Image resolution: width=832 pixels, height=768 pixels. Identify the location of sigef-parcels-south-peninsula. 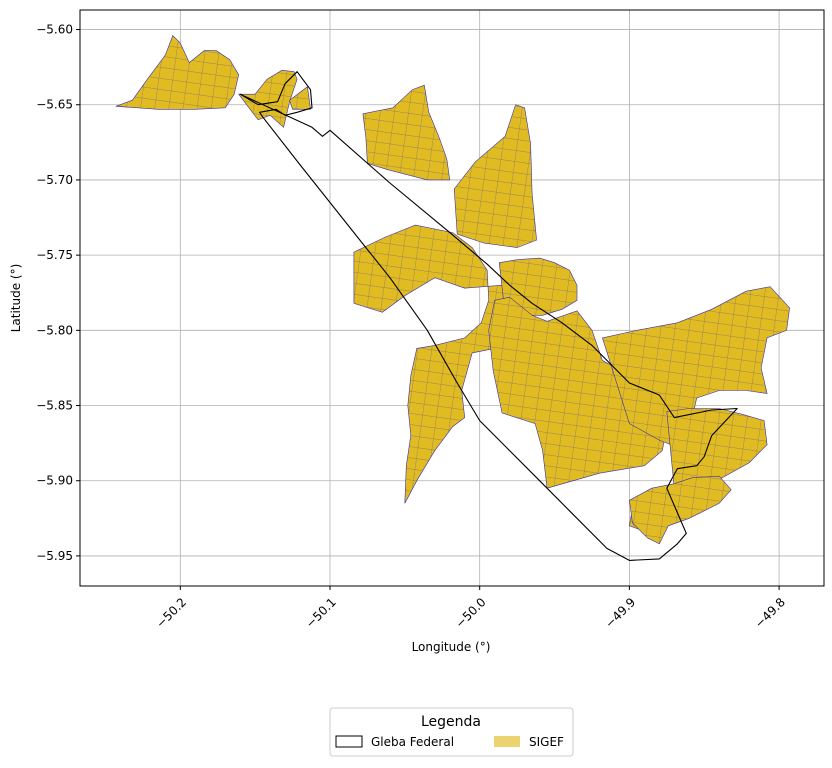
(680, 510).